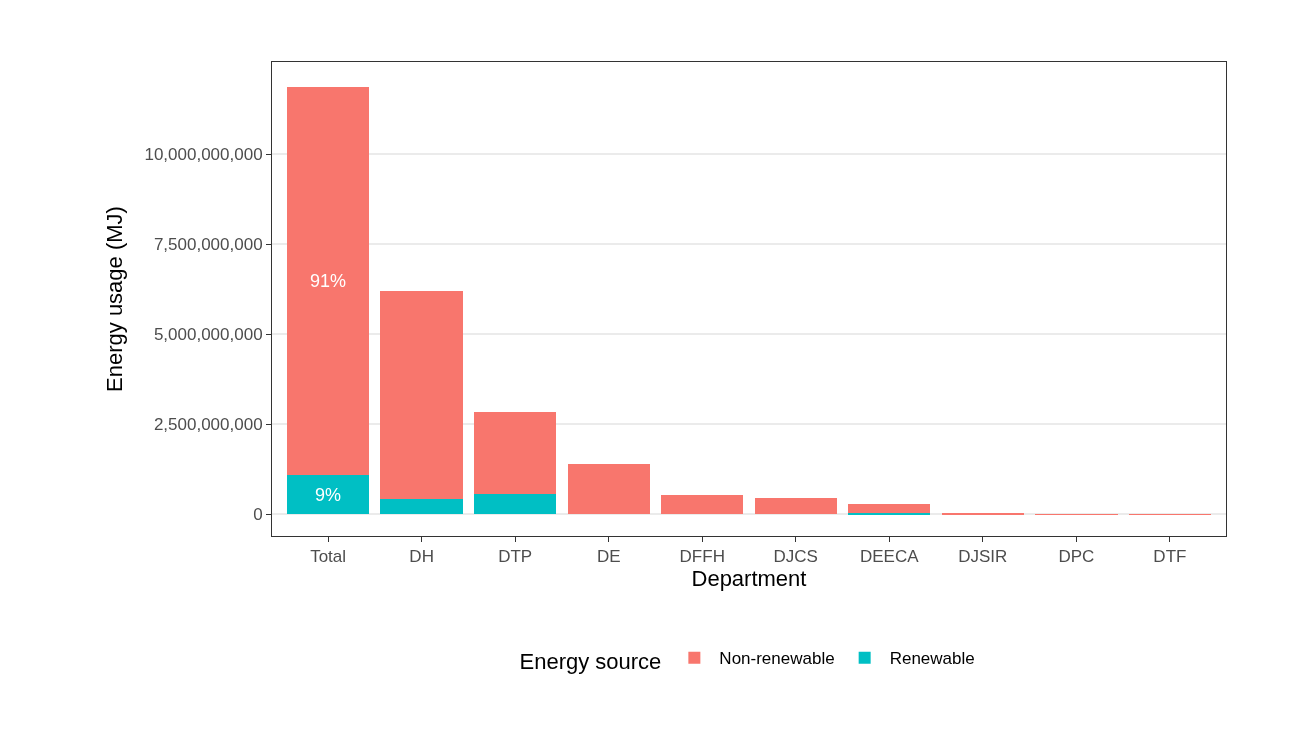 This screenshot has height=731, width=1290. Describe the element at coordinates (890, 557) in the screenshot. I see `x-tick-label: DEECA` at that location.